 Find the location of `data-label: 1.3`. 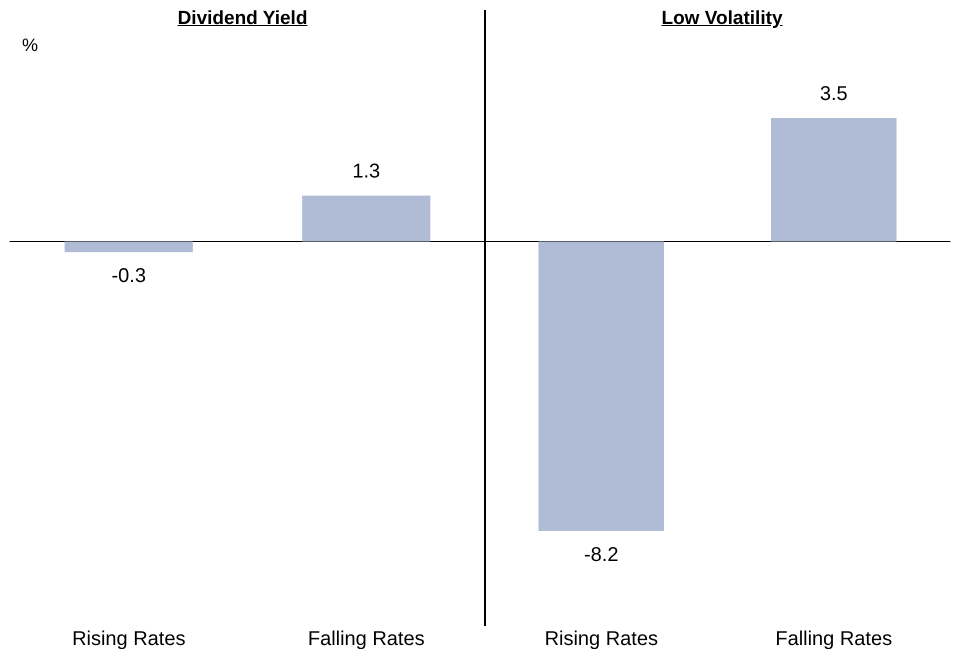

data-label: 1.3 is located at coordinates (366, 171).